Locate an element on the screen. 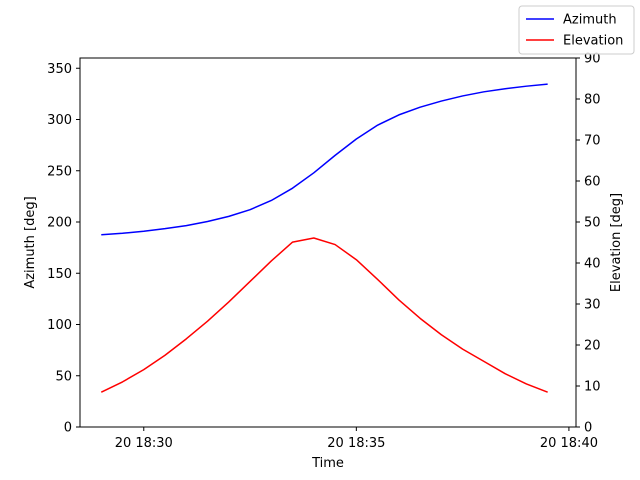 This screenshot has height=480, width=640. x-tick-label: 20 18:35 is located at coordinates (356, 443).